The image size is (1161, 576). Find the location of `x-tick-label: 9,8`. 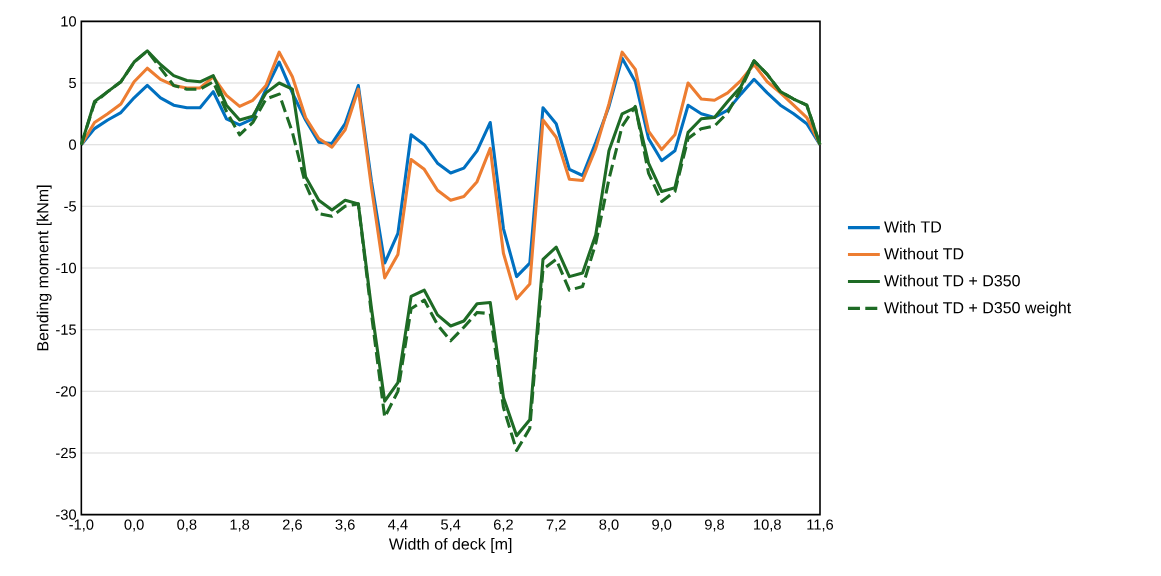

x-tick-label: 9,8 is located at coordinates (714, 525).